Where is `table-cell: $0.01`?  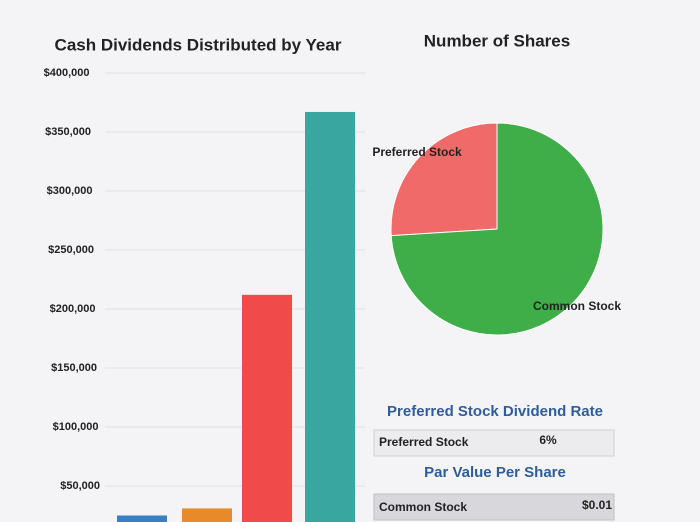 table-cell: $0.01 is located at coordinates (597, 505).